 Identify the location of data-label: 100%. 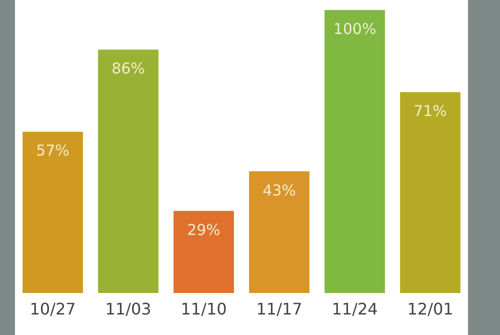
(354, 29).